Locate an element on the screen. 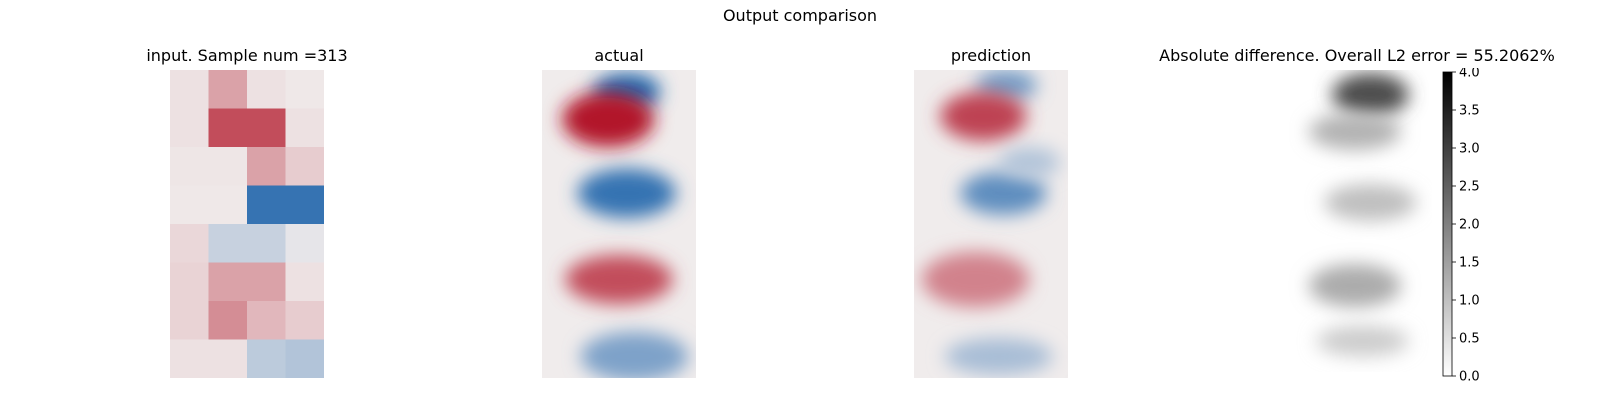 The width and height of the screenshot is (1600, 400). colorbar-tick-label: 2.5 is located at coordinates (1469, 187).